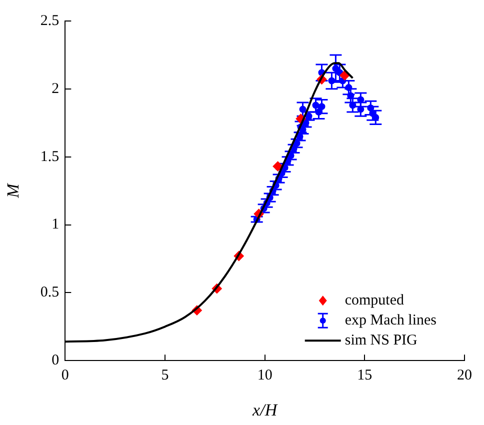 Image resolution: width=484 pixels, height=425 pixels. Describe the element at coordinates (277, 166) in the screenshot. I see `point` at that location.